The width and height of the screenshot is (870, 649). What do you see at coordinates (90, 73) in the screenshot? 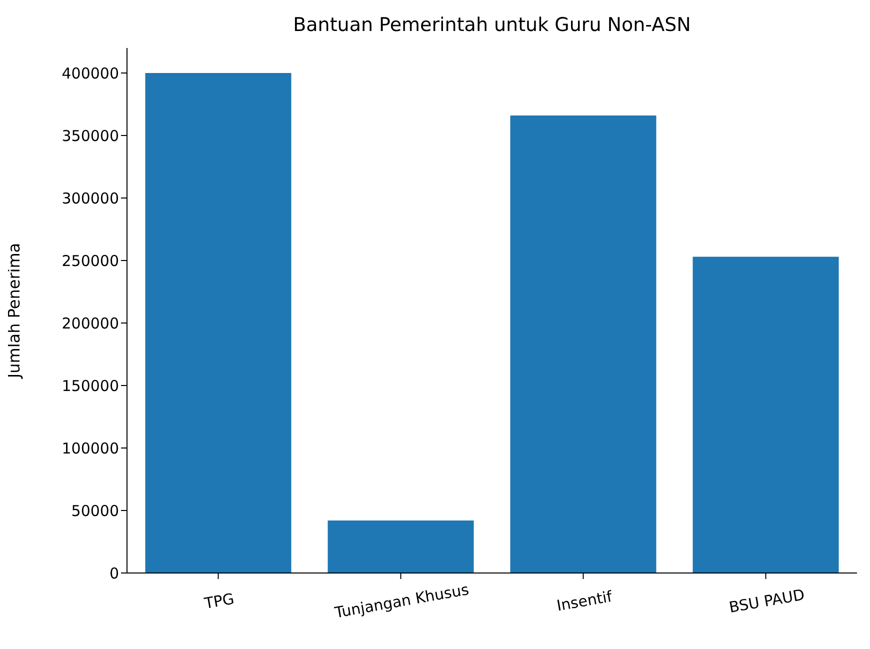
I see `y-tick-label: 400000` at bounding box center [90, 73].